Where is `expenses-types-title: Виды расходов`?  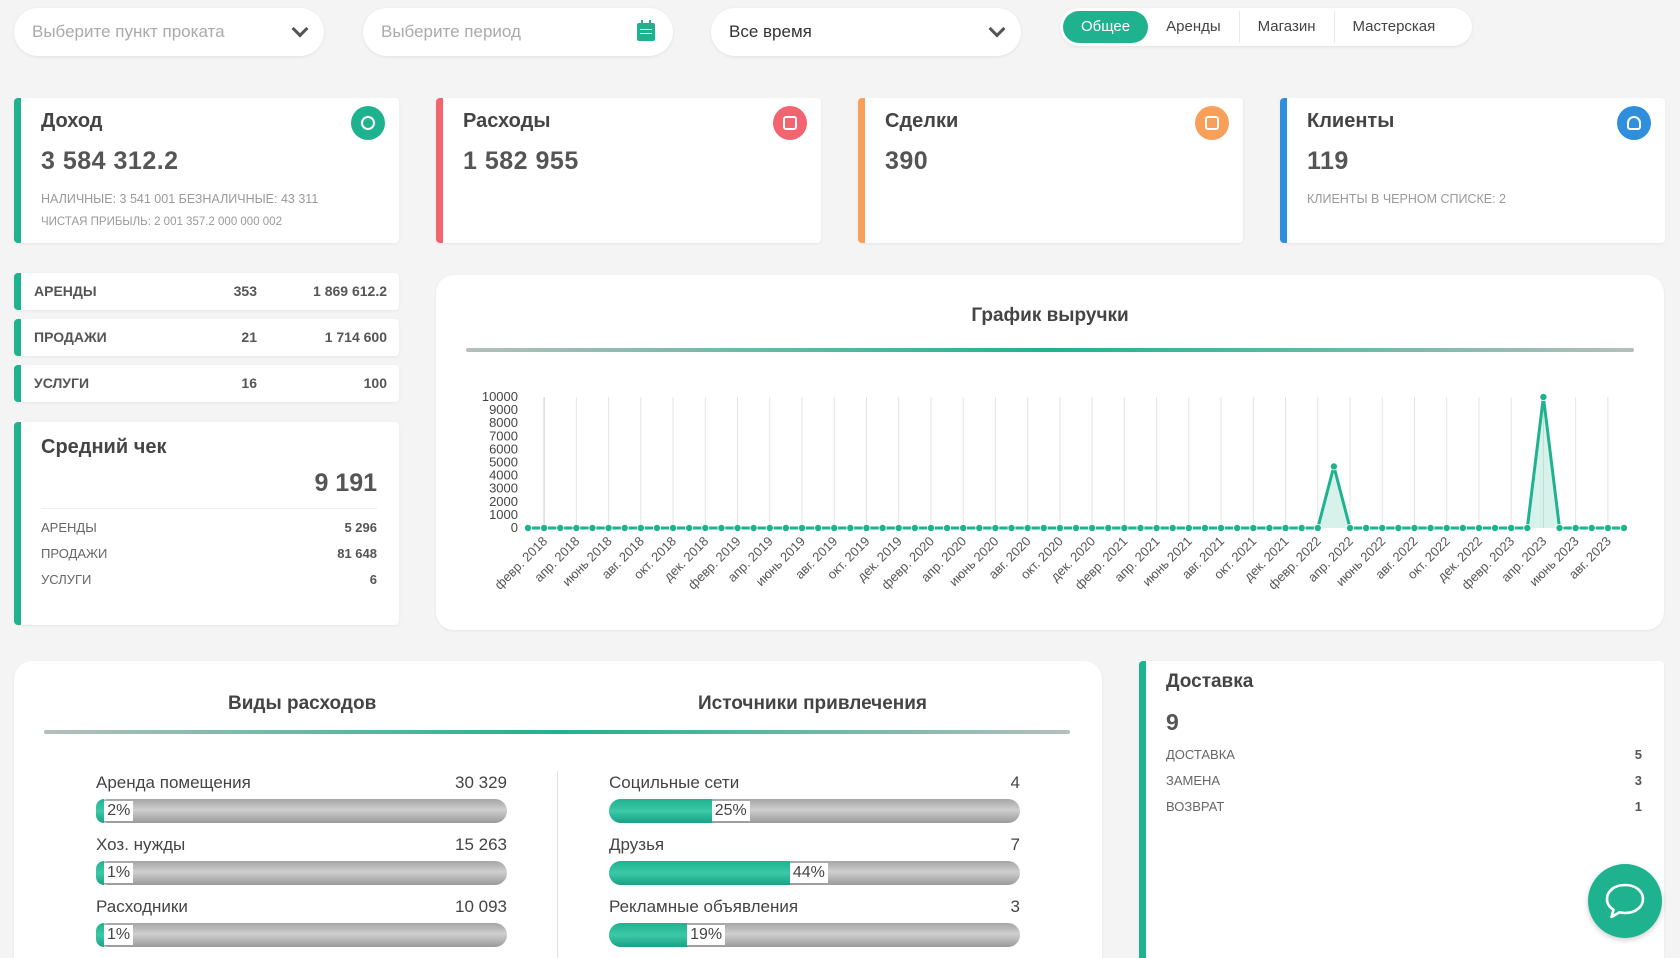 expenses-types-title: Виды расходов is located at coordinates (302, 703).